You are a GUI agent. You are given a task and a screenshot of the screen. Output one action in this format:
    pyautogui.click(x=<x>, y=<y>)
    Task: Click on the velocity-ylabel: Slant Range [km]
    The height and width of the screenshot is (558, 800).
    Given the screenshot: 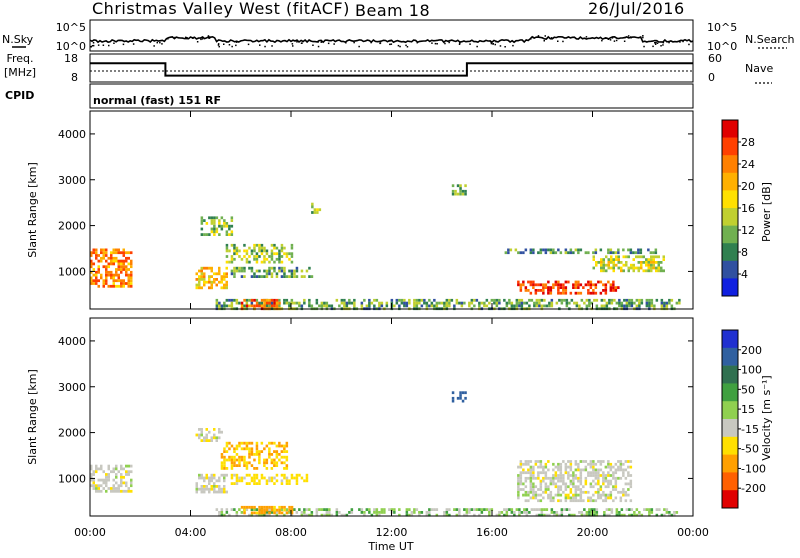 What is the action you would take?
    pyautogui.click(x=32, y=417)
    